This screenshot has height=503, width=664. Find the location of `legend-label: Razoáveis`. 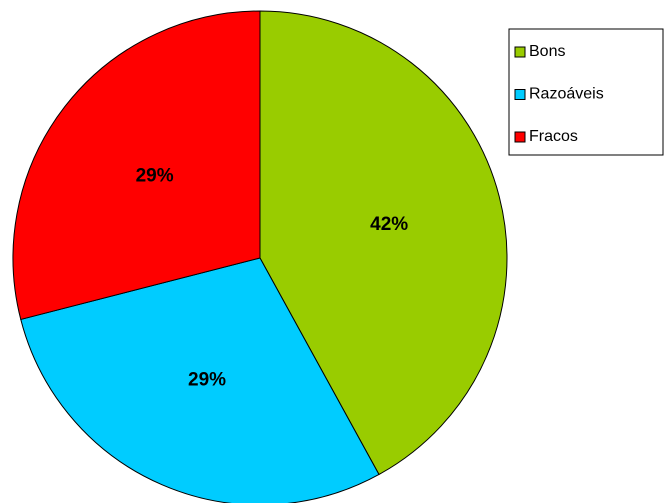

legend-label: Razoáveis is located at coordinates (566, 94).